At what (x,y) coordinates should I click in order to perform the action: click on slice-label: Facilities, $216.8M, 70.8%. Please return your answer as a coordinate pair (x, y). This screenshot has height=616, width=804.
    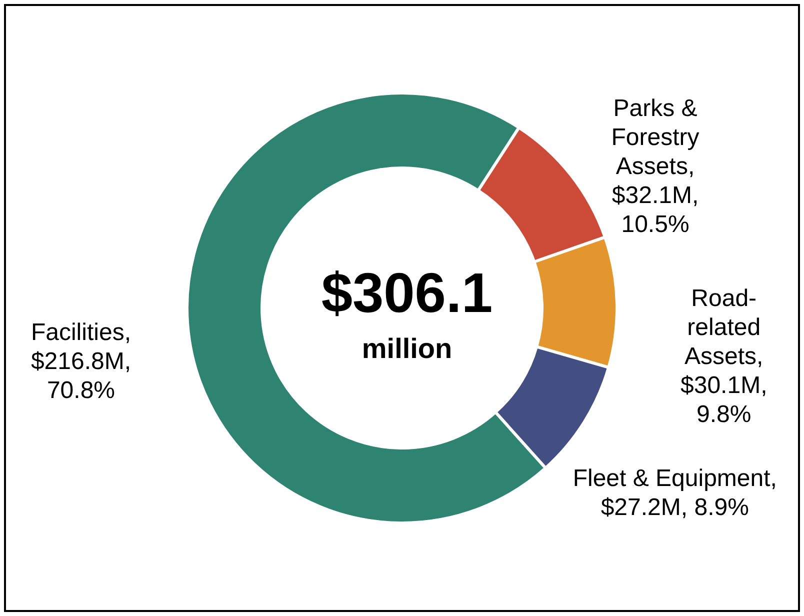
    Looking at the image, I should click on (81, 361).